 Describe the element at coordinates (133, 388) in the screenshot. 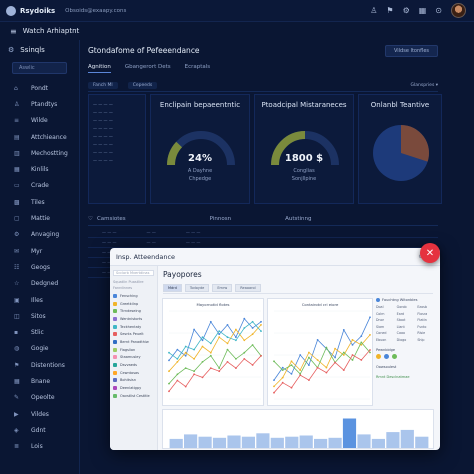

I see `modal-side-item: Deenlatigpy` at that location.